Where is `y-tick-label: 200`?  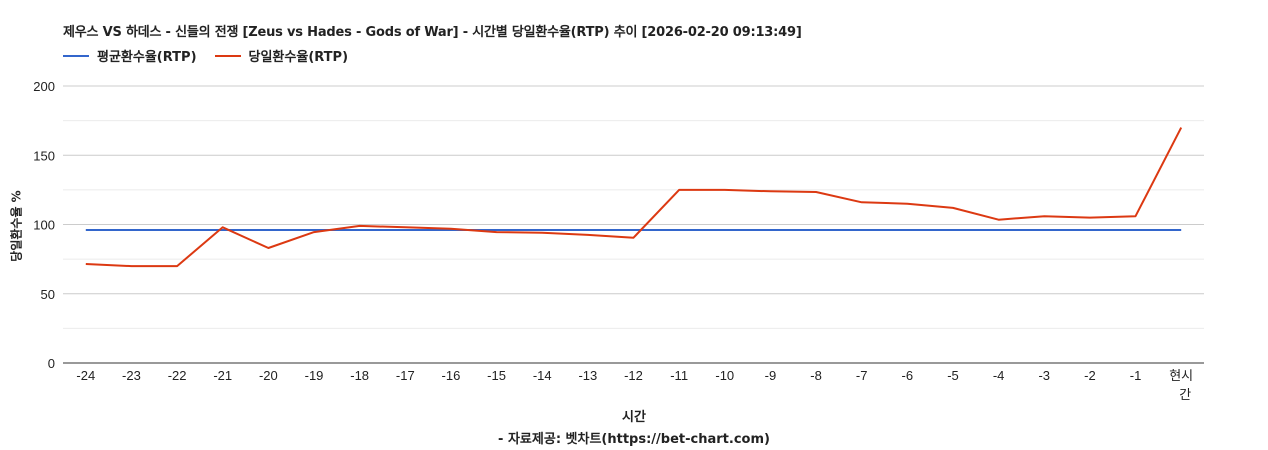 y-tick-label: 200 is located at coordinates (44, 86).